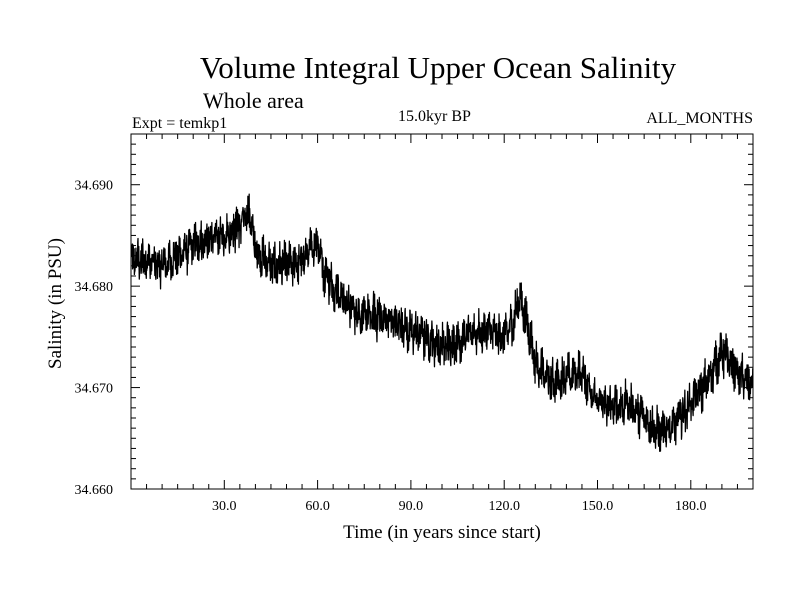 The height and width of the screenshot is (600, 800). I want to click on x-tick-label: 60.0, so click(317, 506).